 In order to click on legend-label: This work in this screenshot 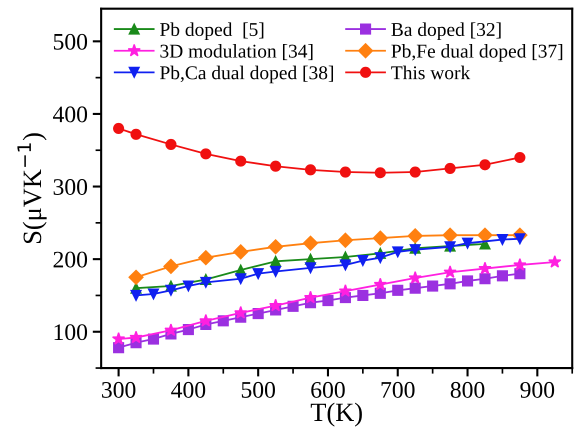, I will do `click(430, 73)`.